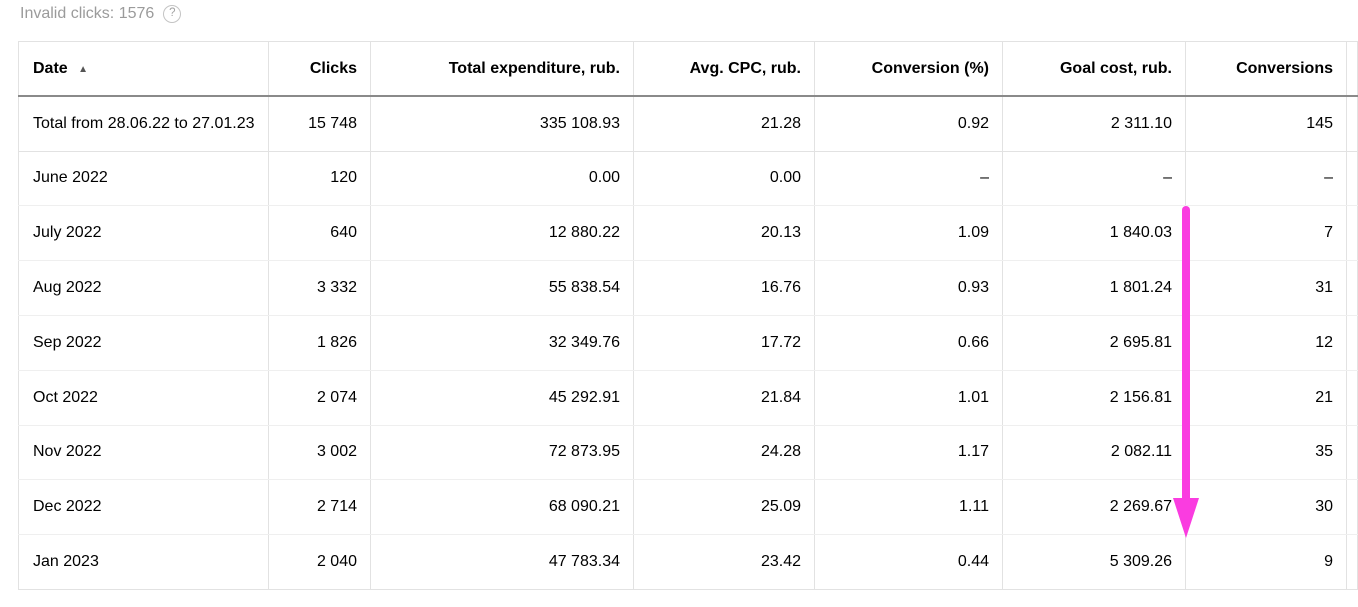  Describe the element at coordinates (1094, 562) in the screenshot. I see `cell-goal-cost: 5 309.26` at that location.